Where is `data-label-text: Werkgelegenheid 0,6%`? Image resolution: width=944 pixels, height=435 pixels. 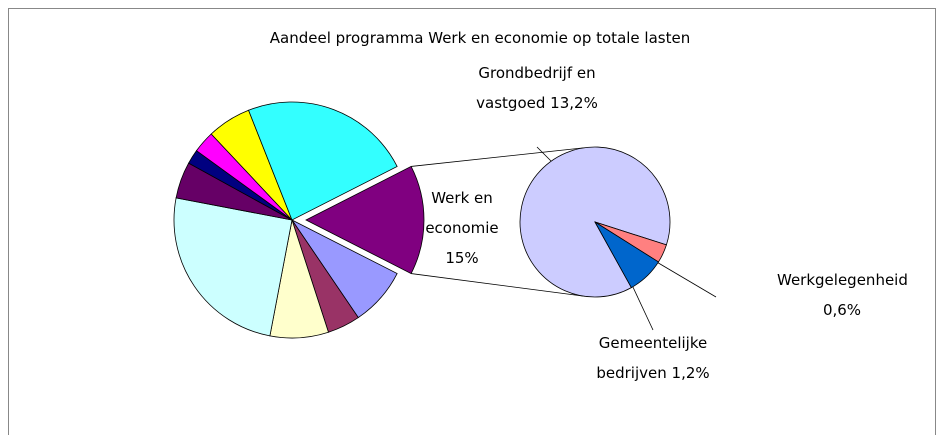 data-label-text: Werkgelegenheid 0,6% is located at coordinates (842, 295).